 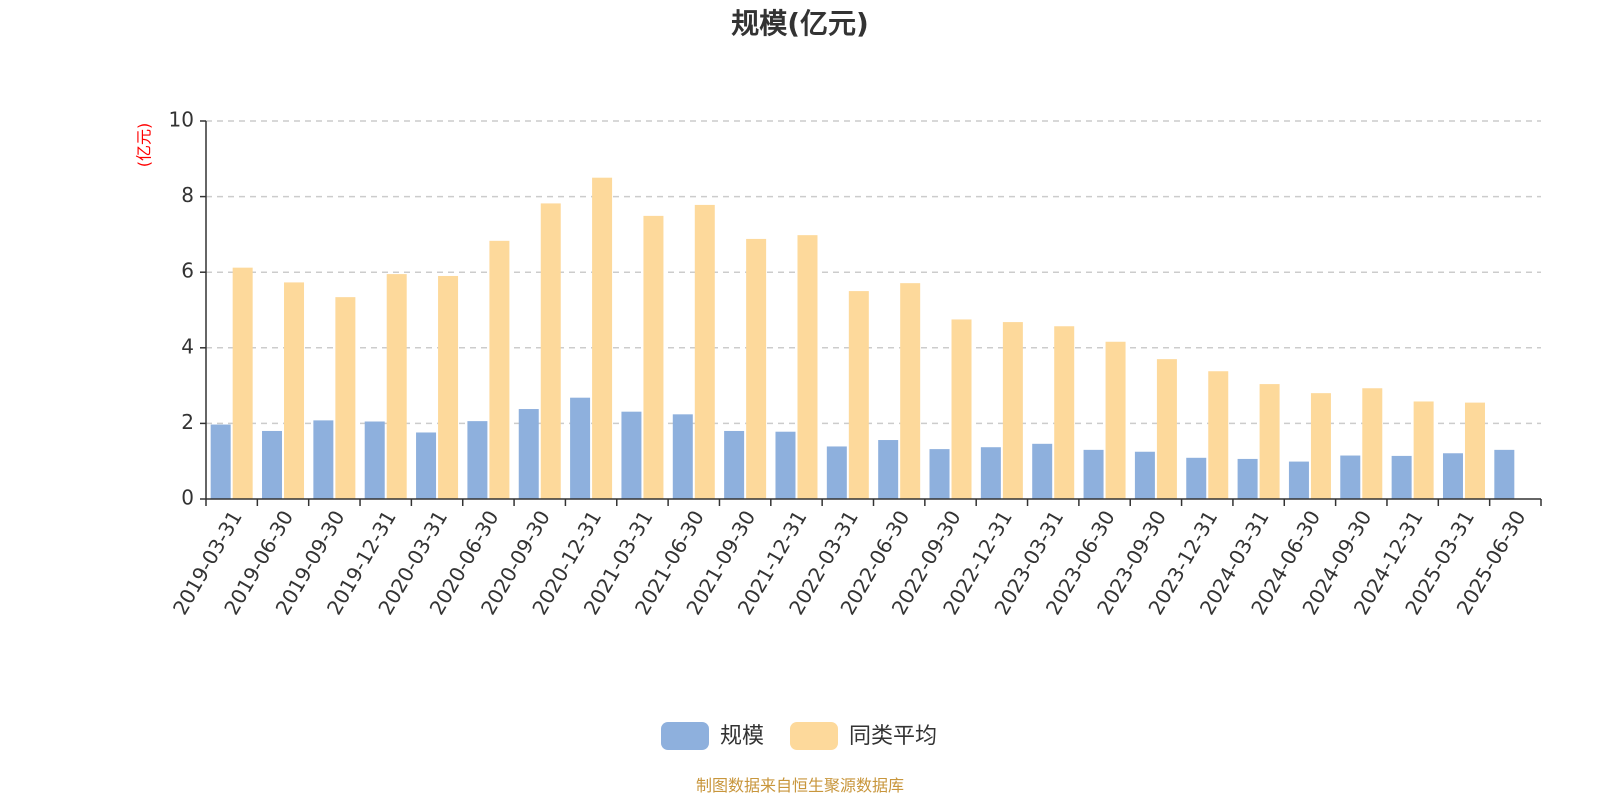 What do you see at coordinates (800, 785) in the screenshot?
I see `data-source-note: 制图数据来自恒生聚源数据库` at bounding box center [800, 785].